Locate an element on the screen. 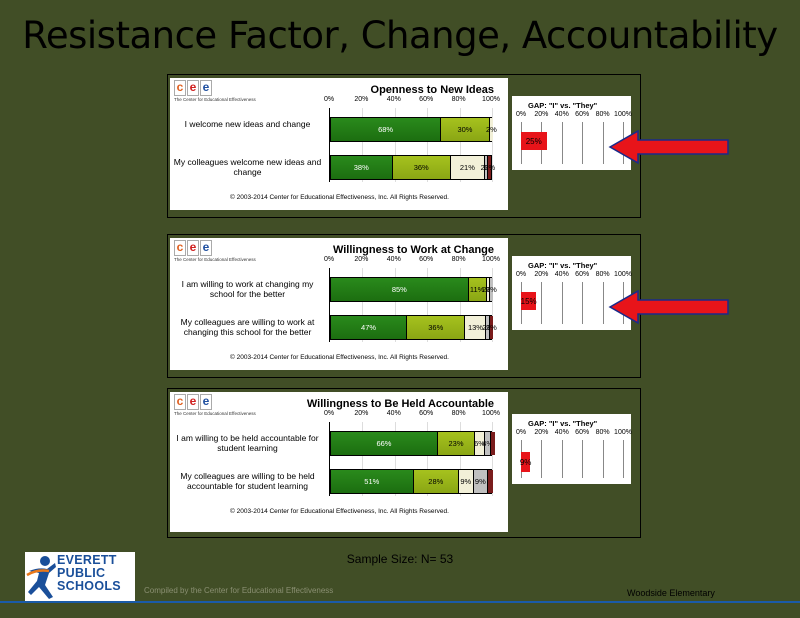 The width and height of the screenshot is (800, 618). bar-plot: 68% 30% 2% 38% 36% 21% 2% 2% is located at coordinates (413, 145).